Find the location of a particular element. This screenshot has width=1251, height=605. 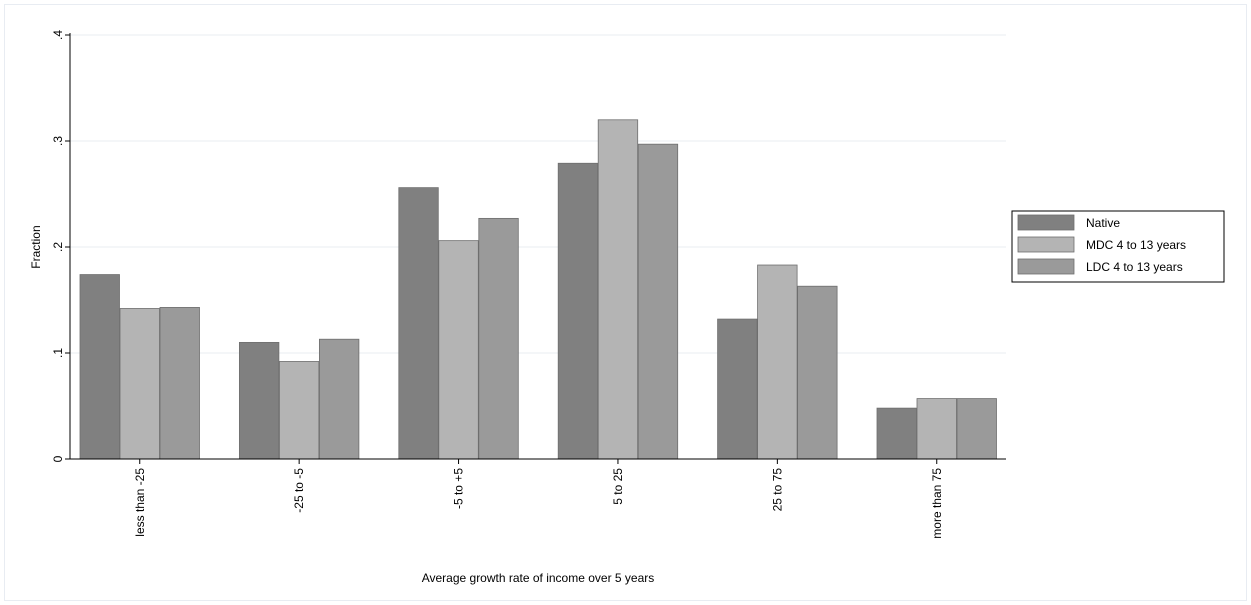

y-tick-label: 0 is located at coordinates (58, 458).